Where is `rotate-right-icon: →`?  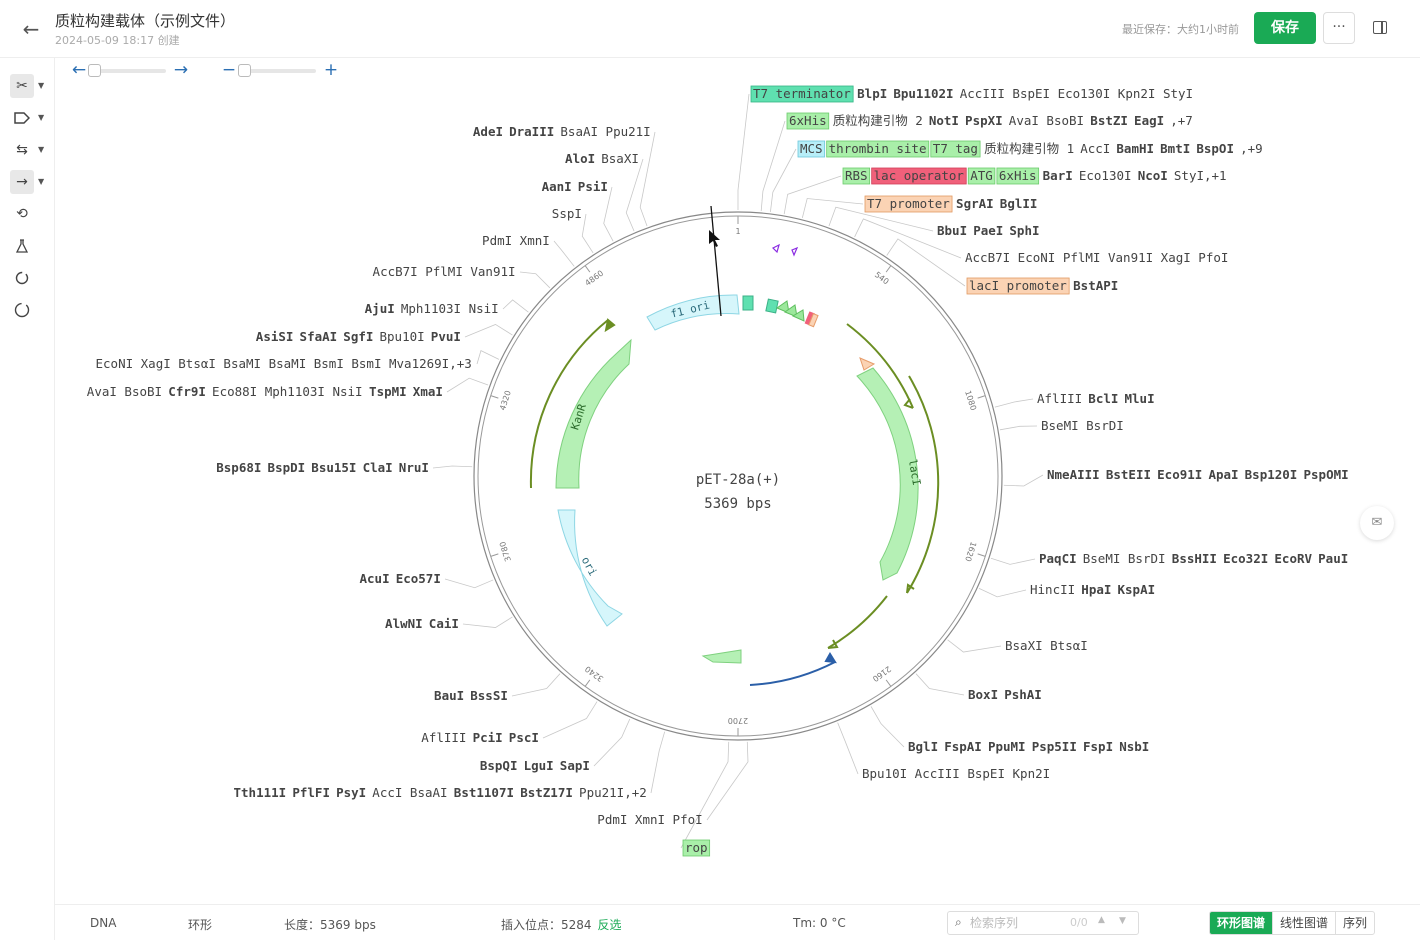 rotate-right-icon: → is located at coordinates (181, 70).